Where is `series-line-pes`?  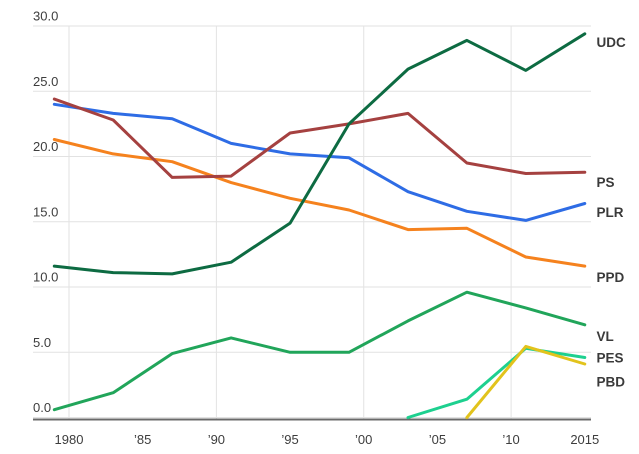 series-line-pes is located at coordinates (496, 382).